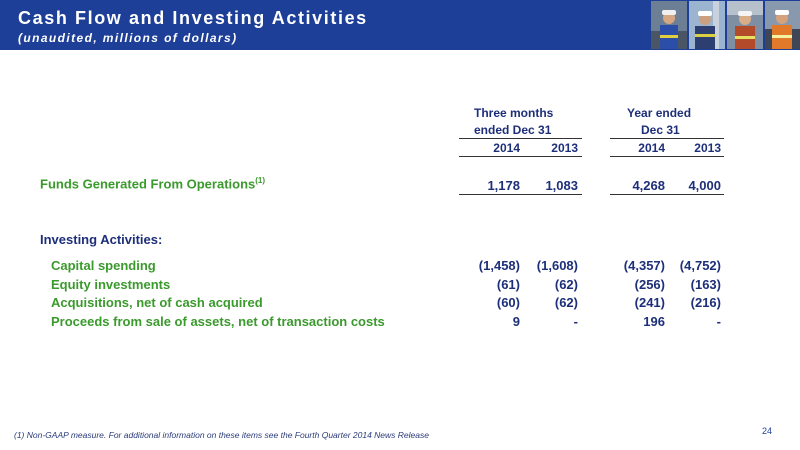  Describe the element at coordinates (705, 284) in the screenshot. I see `row-value: (163)` at that location.